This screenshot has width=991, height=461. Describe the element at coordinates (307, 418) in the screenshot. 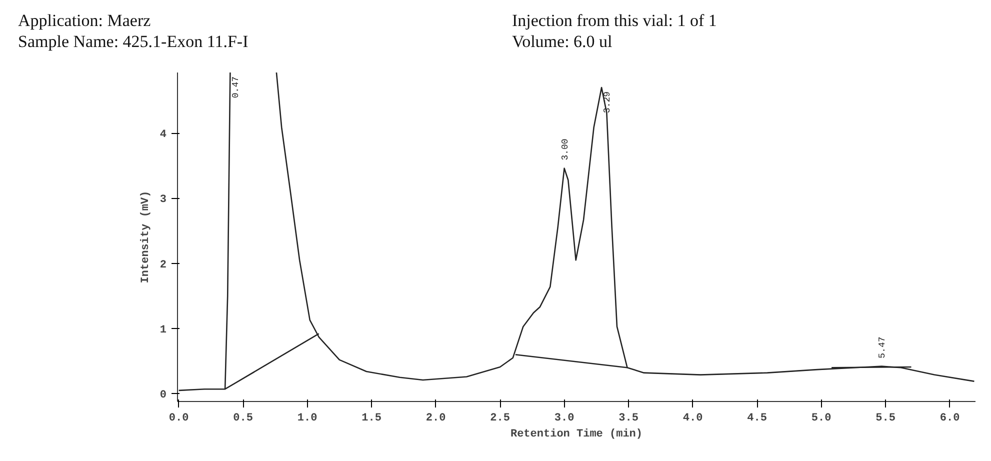

I see `x-tick-label: 1.0` at that location.